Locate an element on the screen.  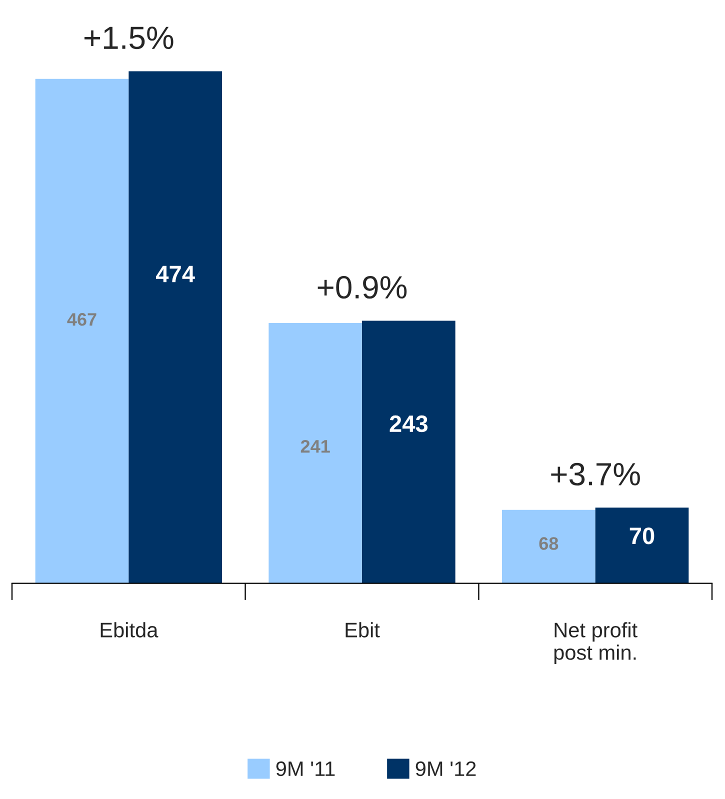
annotation: +0.9% is located at coordinates (362, 287).